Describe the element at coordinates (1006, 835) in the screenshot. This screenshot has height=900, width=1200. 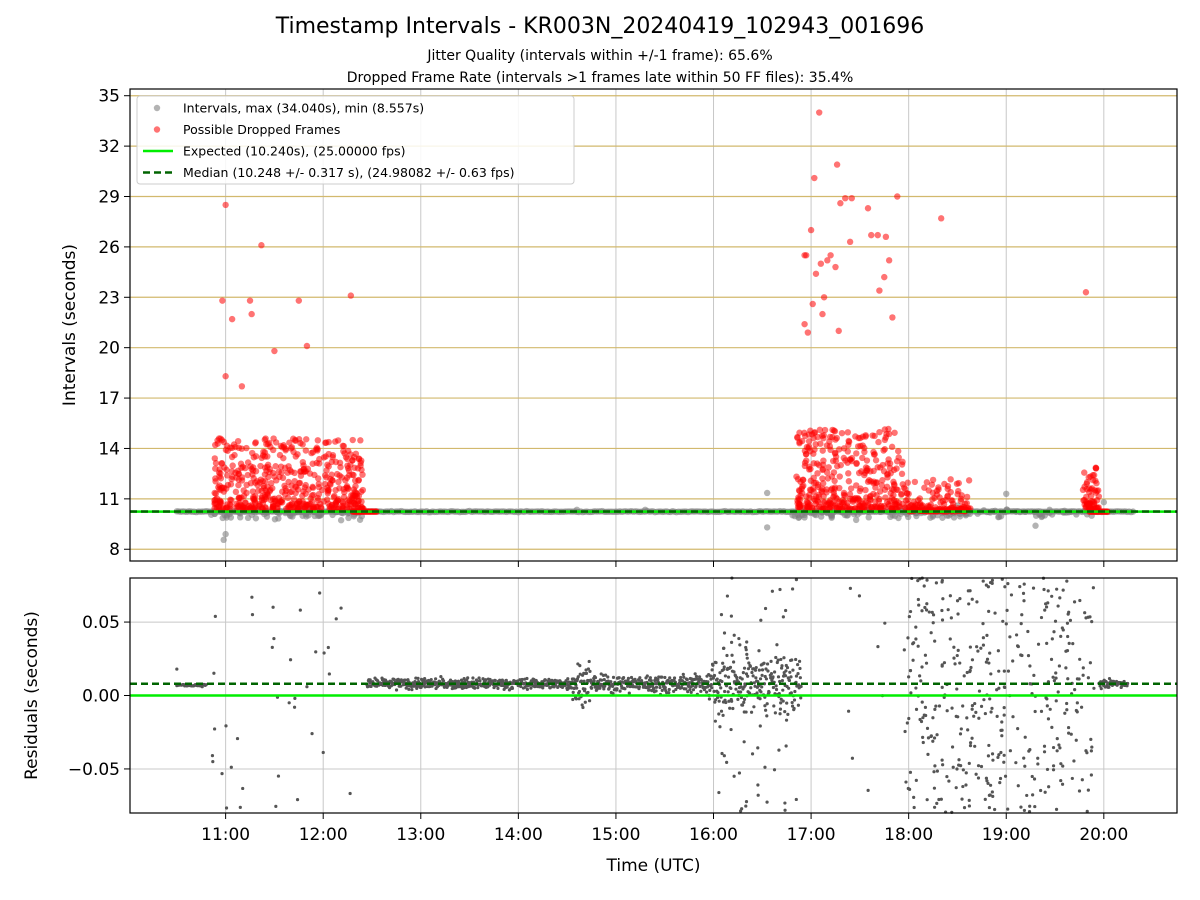
I see `x-tick-label: 19:00` at that location.